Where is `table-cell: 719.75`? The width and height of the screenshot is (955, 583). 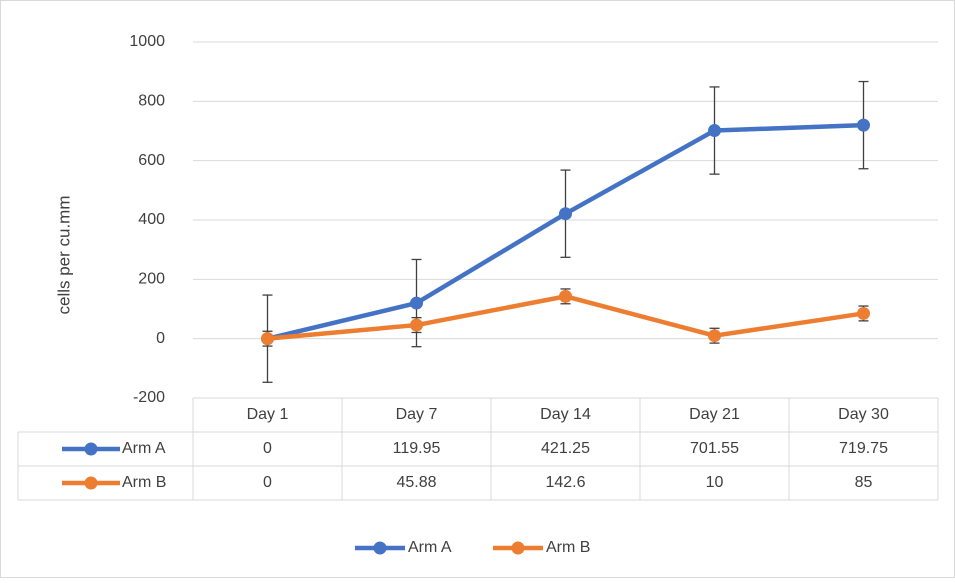 table-cell: 719.75 is located at coordinates (863, 448).